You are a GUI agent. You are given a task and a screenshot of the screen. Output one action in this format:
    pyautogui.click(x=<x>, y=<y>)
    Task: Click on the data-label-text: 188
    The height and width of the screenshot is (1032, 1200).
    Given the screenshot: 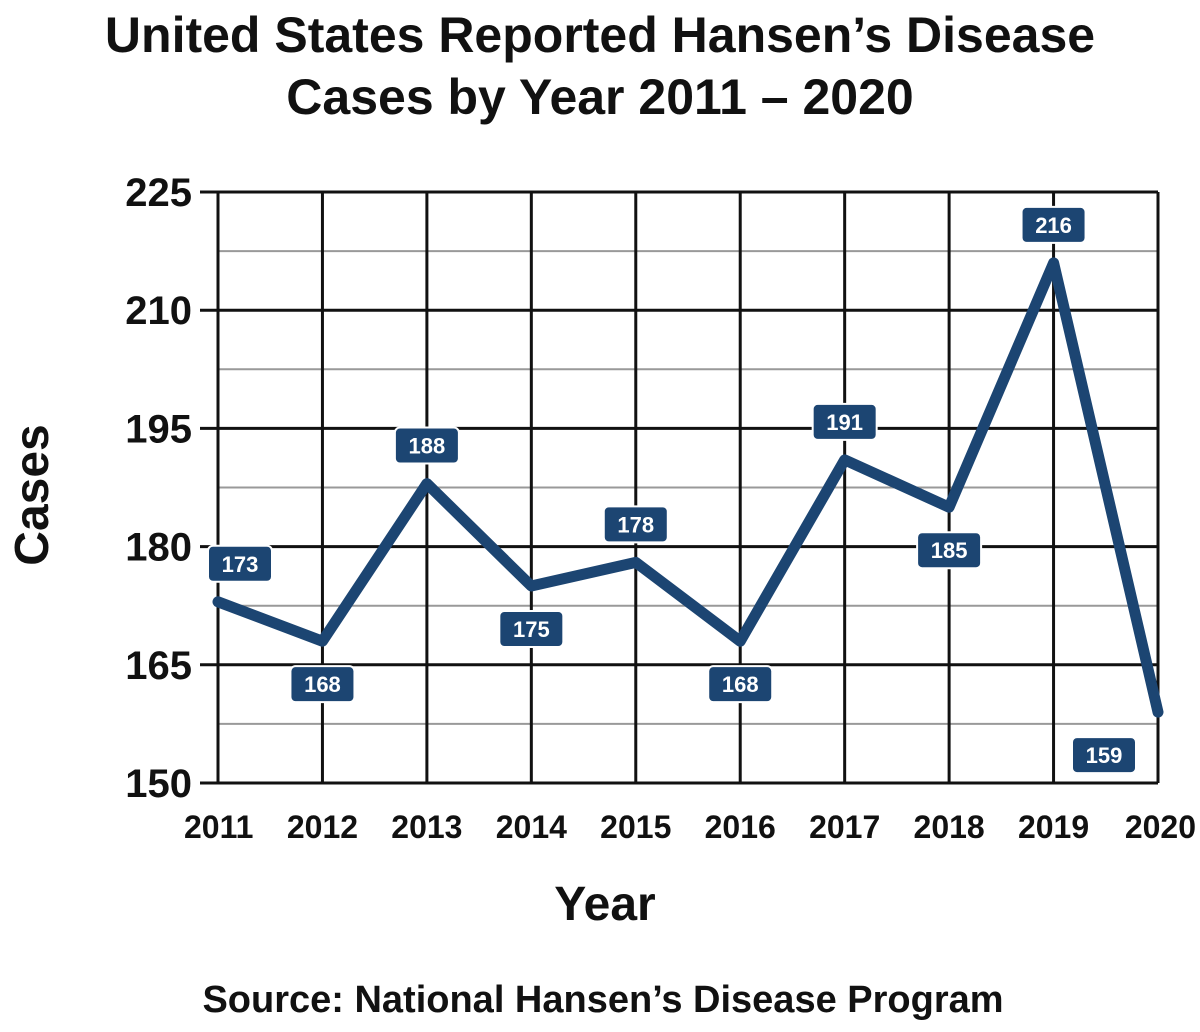 What is the action you would take?
    pyautogui.click(x=427, y=446)
    